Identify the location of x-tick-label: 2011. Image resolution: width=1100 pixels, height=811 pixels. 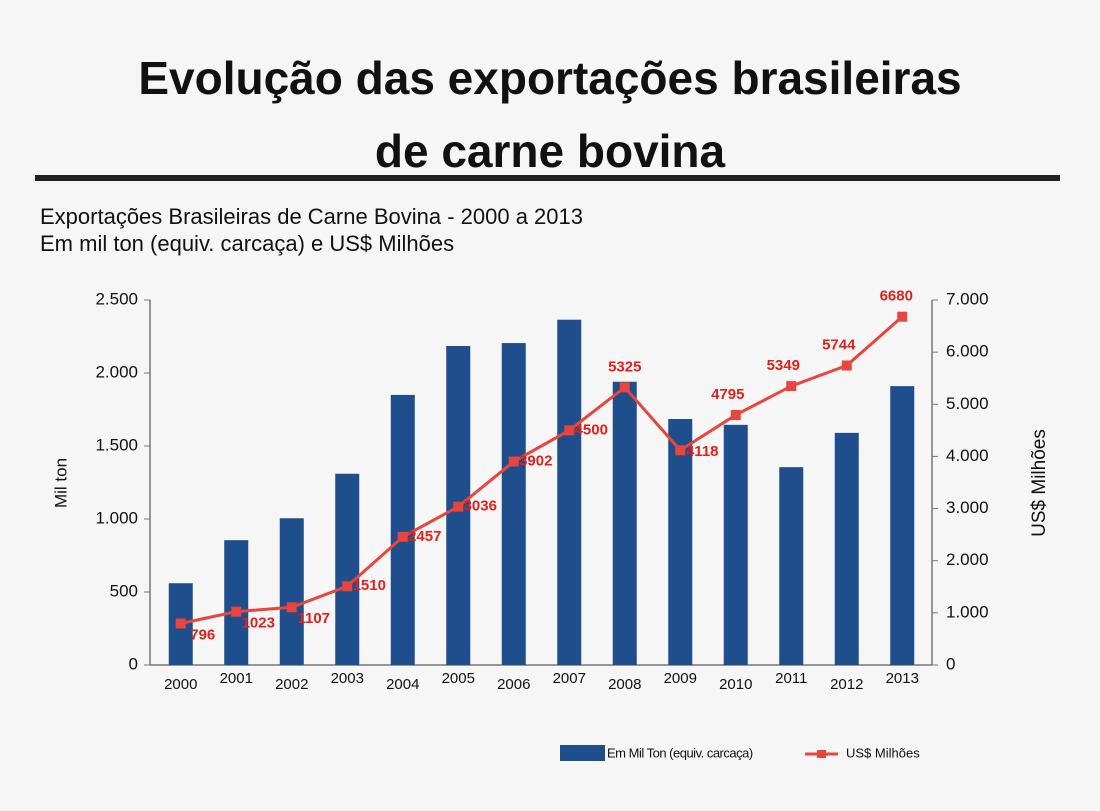
(791, 678).